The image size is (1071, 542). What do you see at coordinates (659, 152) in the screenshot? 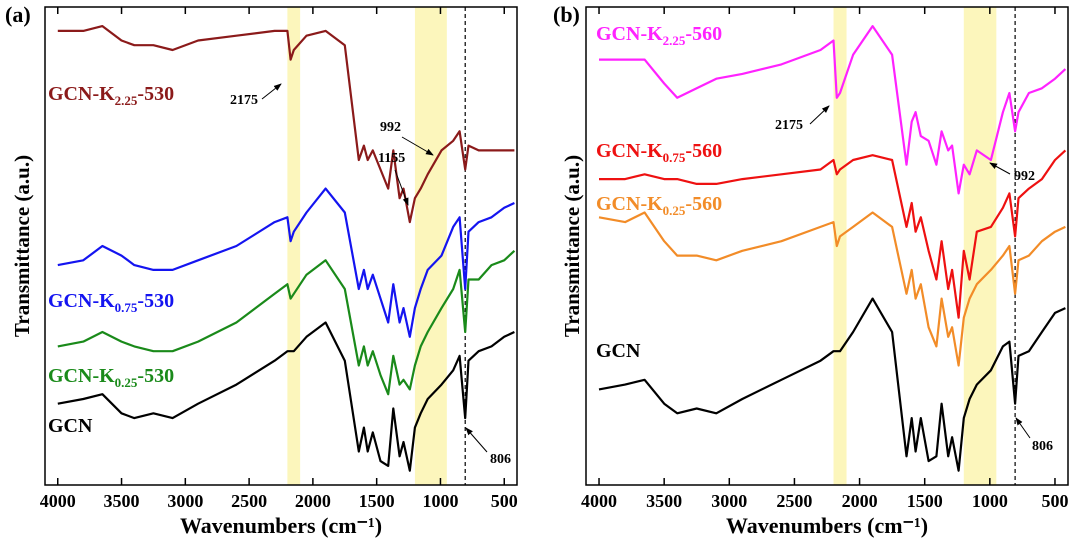
I see `series-label: GCN-K0.75-560` at bounding box center [659, 152].